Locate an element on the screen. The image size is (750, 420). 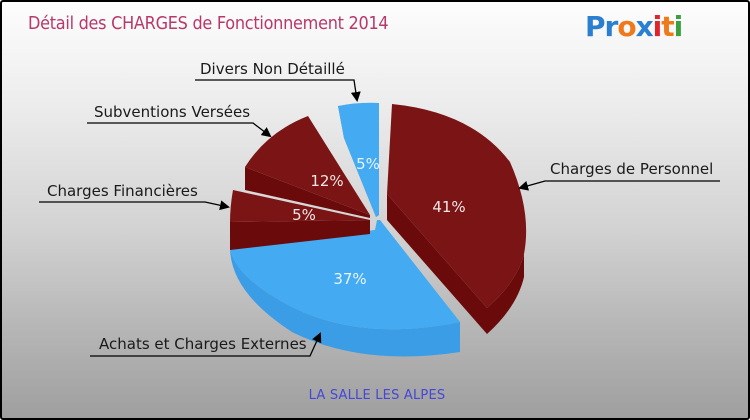
callout-charges-personnel: Charges de Personnel is located at coordinates (619, 175).